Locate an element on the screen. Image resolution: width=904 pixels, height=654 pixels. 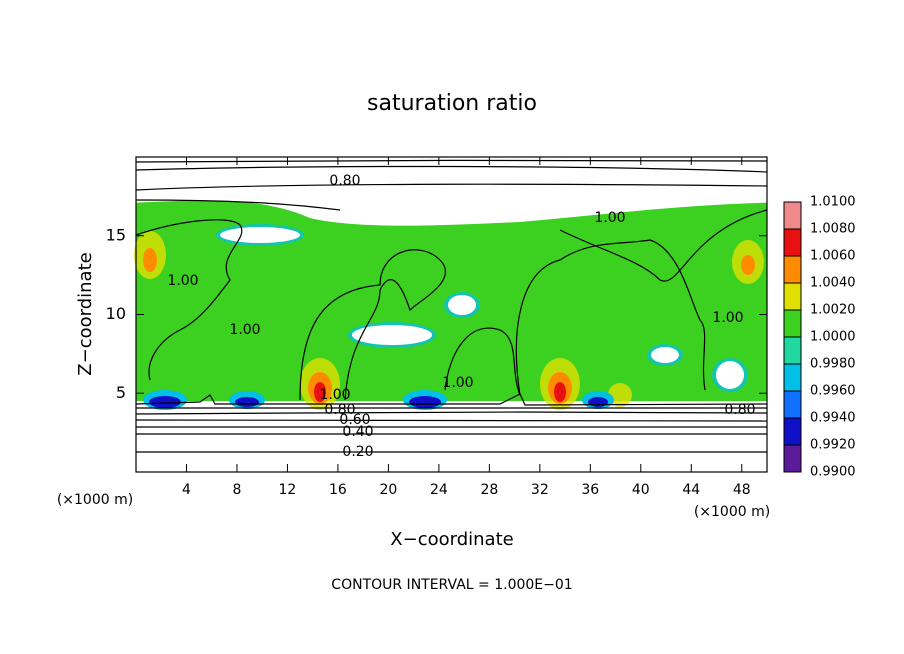
colorbar-tick-label: 0.9940 is located at coordinates (833, 418).